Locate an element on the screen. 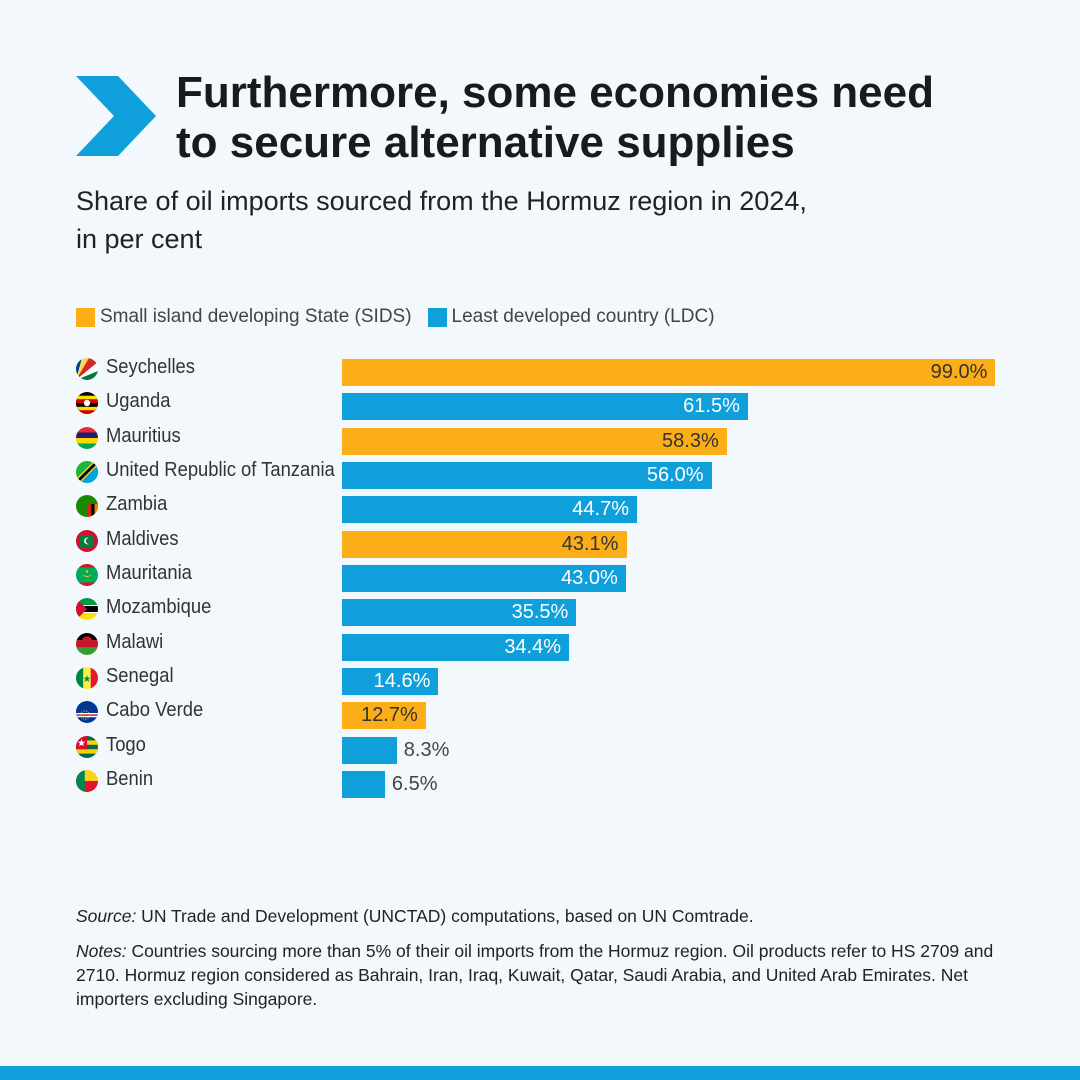  malawi-flag-icon is located at coordinates (87, 644).